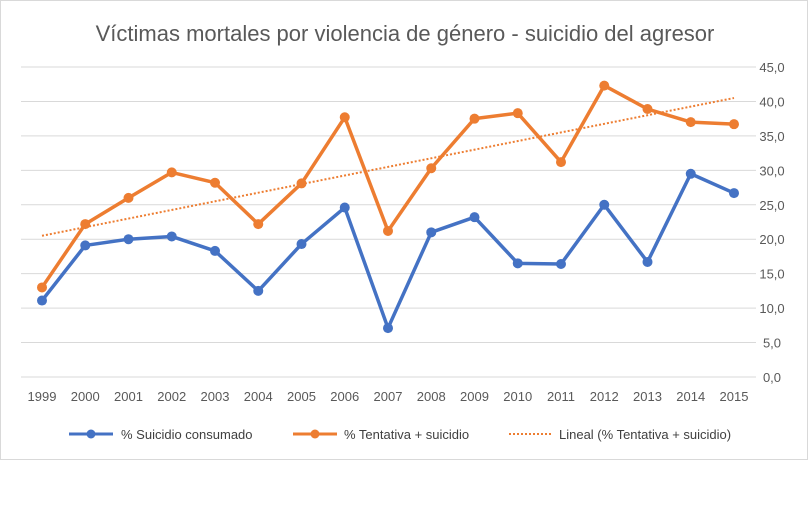  I want to click on y-tick-label: 35,0, so click(771, 136).